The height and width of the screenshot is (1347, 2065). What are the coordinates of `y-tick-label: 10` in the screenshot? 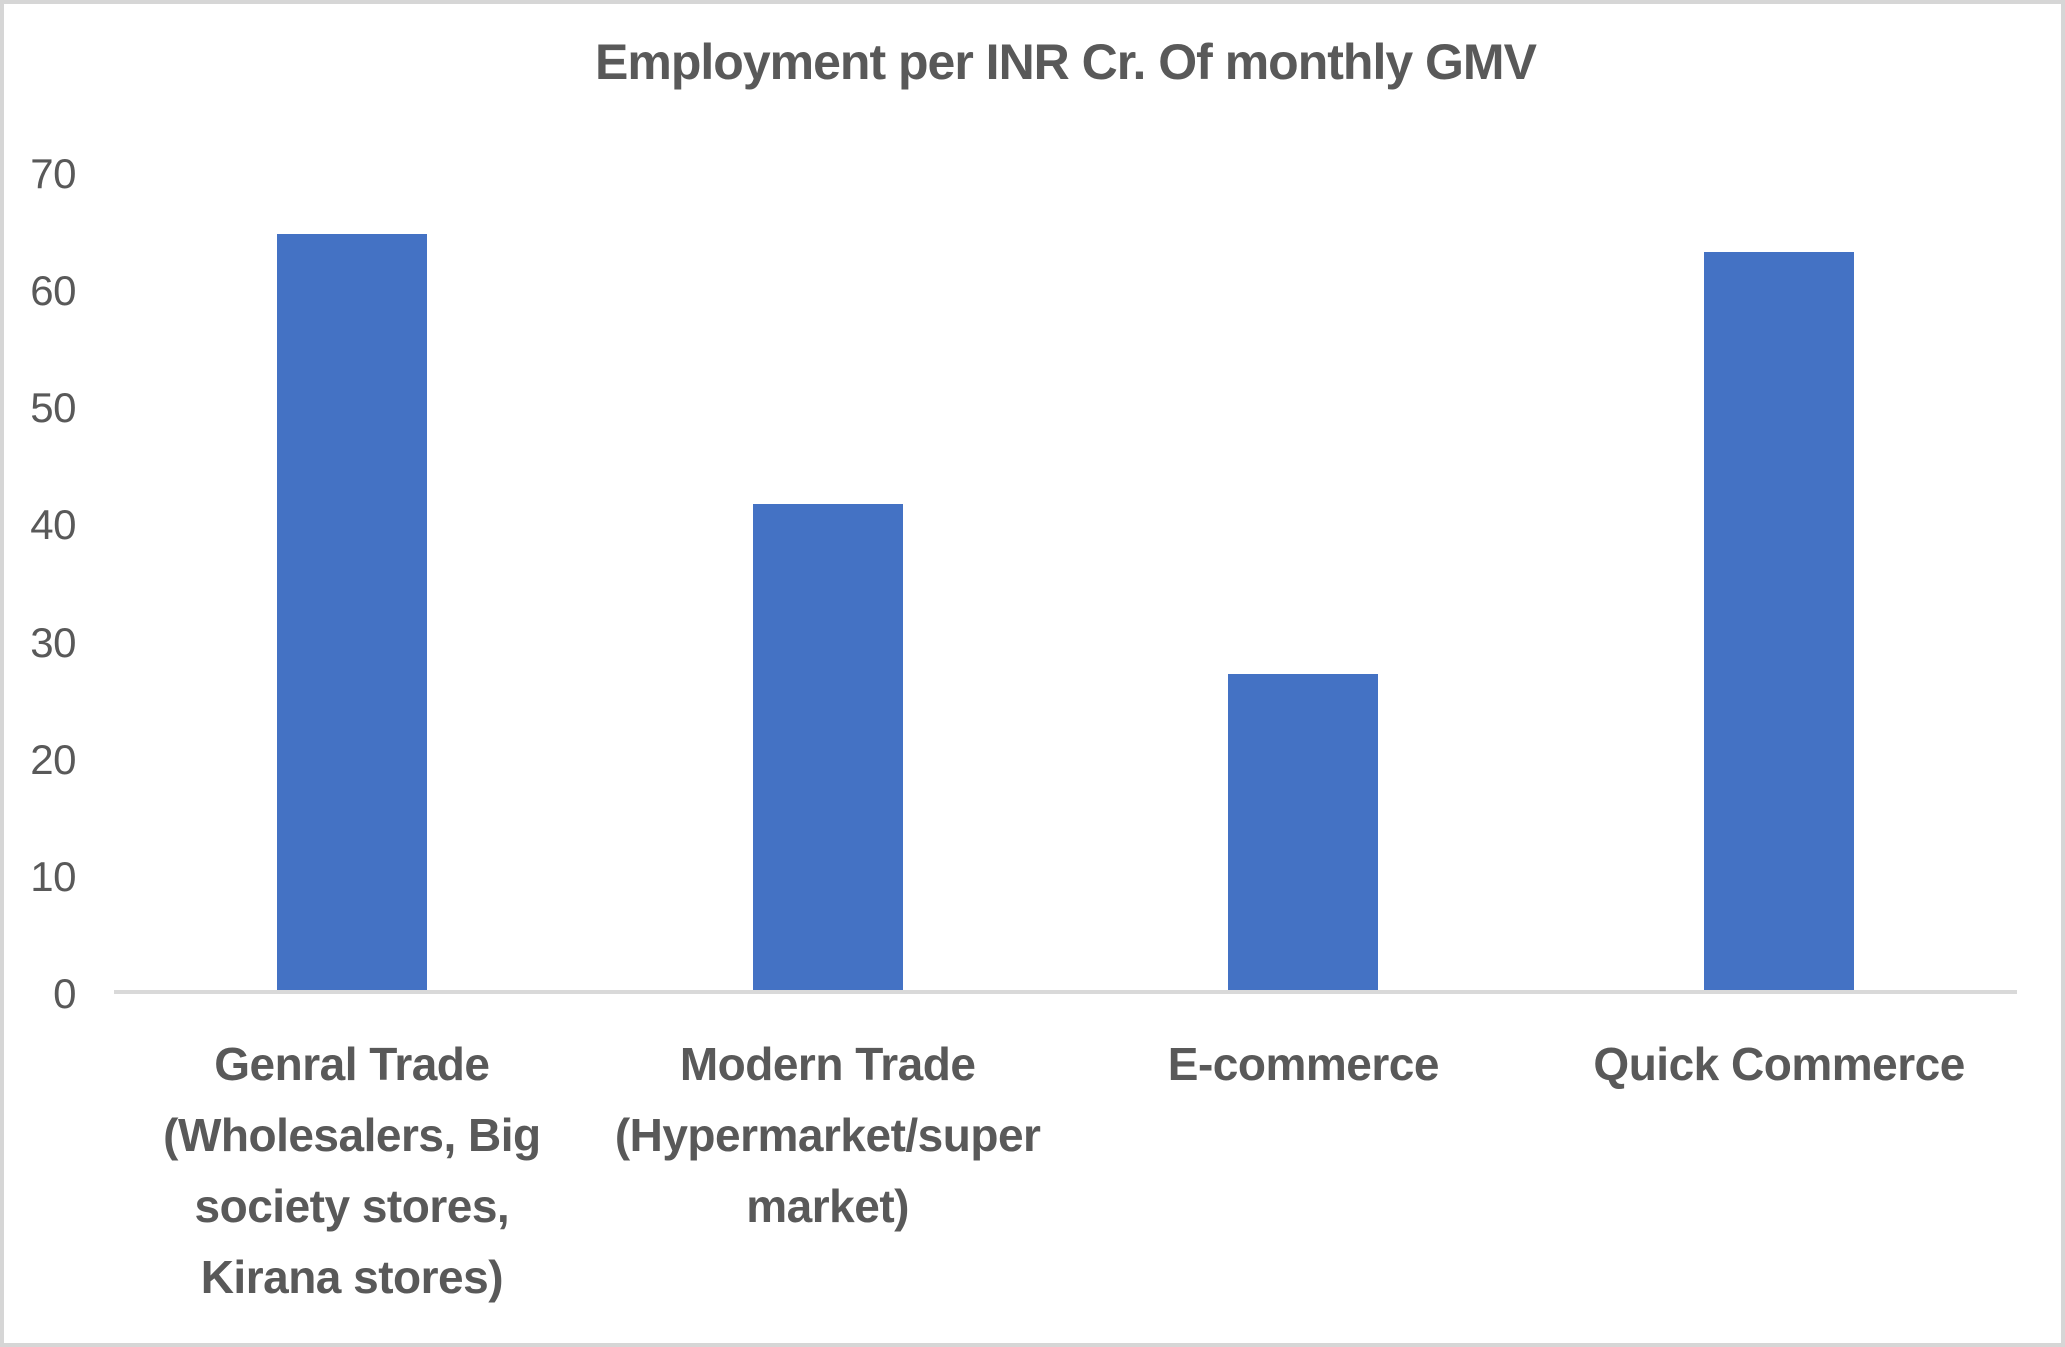 It's located at (53, 876).